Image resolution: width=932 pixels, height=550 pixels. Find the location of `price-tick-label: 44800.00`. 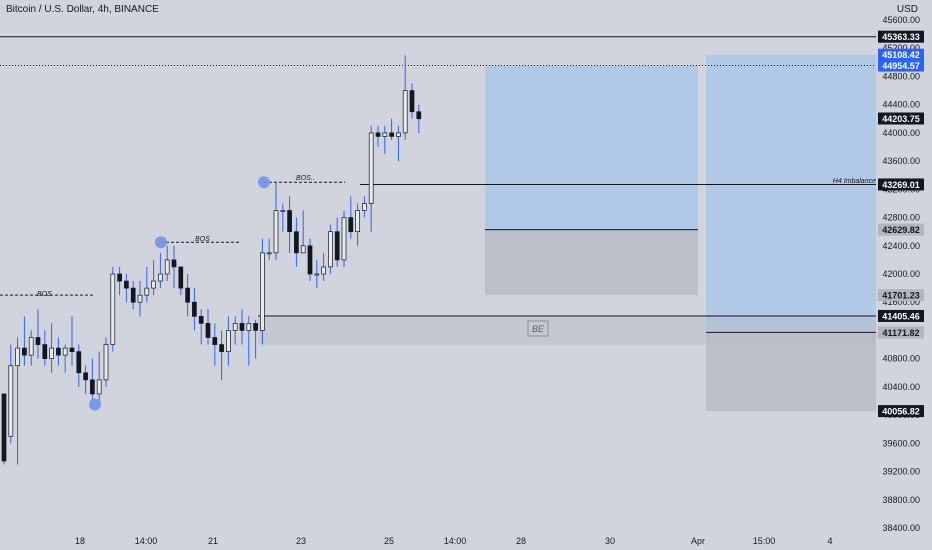

price-tick-label: 44800.00 is located at coordinates (901, 76).